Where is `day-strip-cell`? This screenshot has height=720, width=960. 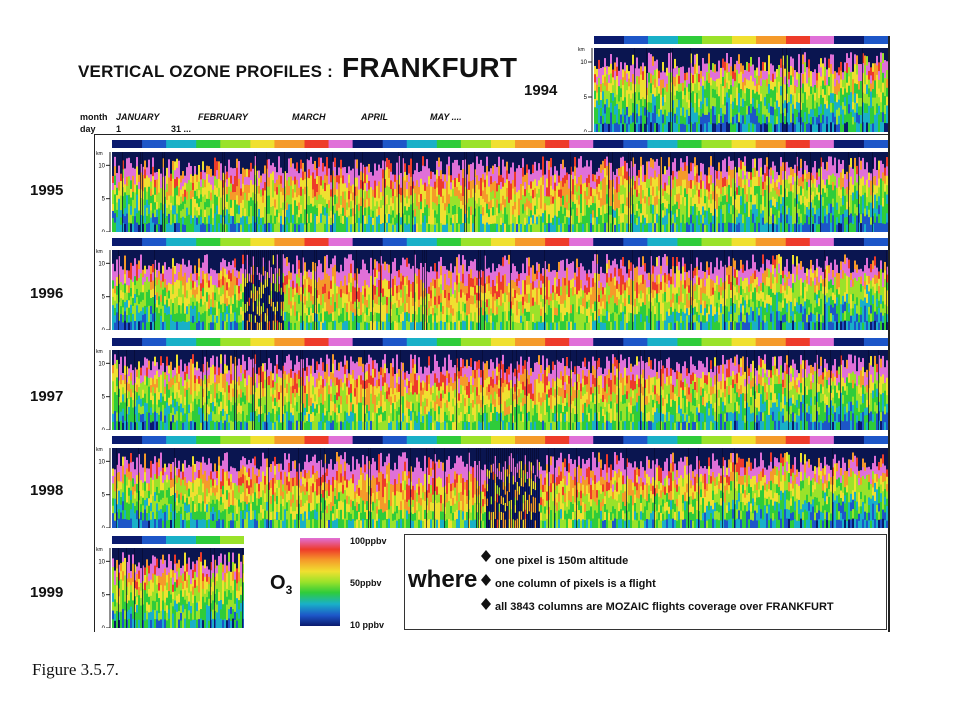 day-strip-cell is located at coordinates (861, 144).